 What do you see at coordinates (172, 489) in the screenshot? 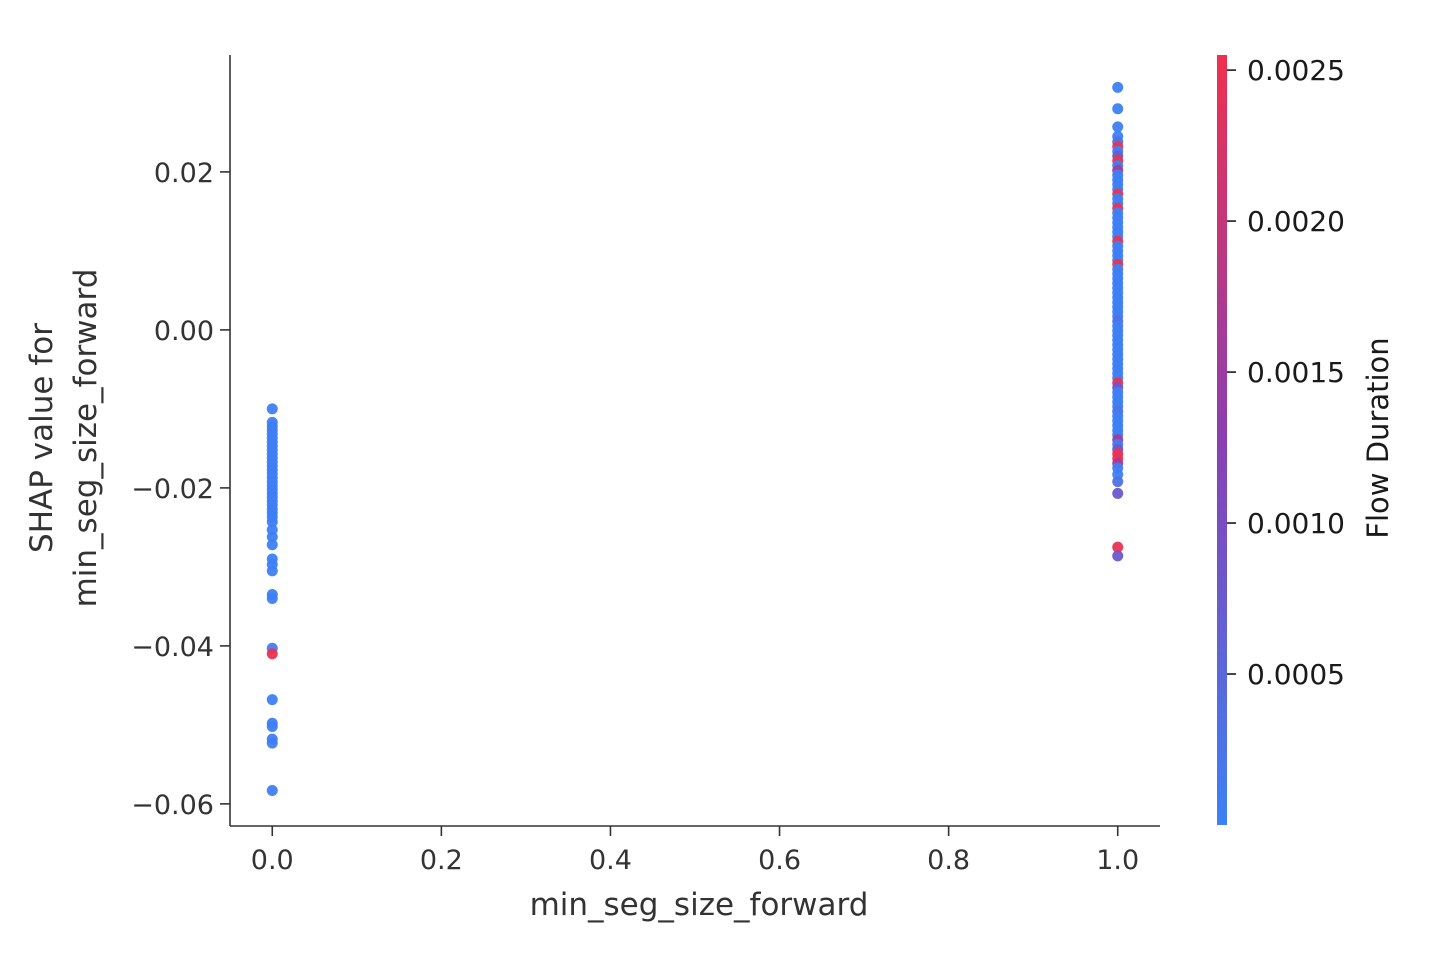
I see `y-tick-label: −0.02` at bounding box center [172, 489].